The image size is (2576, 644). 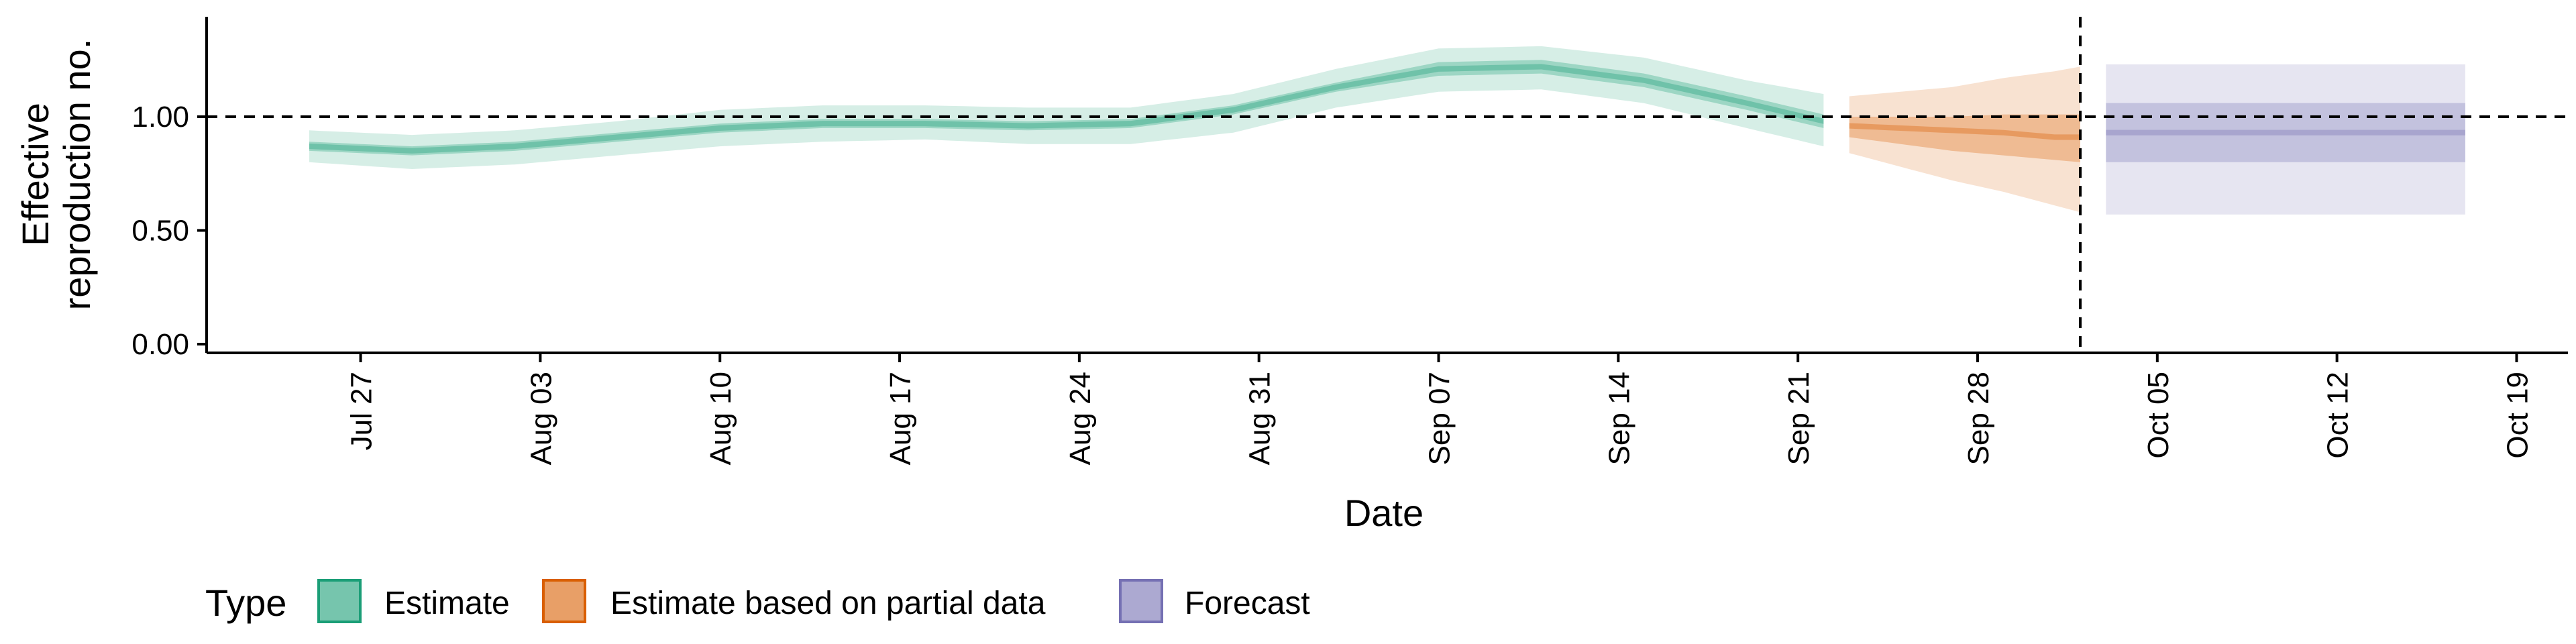 I want to click on y-axis-title-line2: reproduction no., so click(x=77, y=175).